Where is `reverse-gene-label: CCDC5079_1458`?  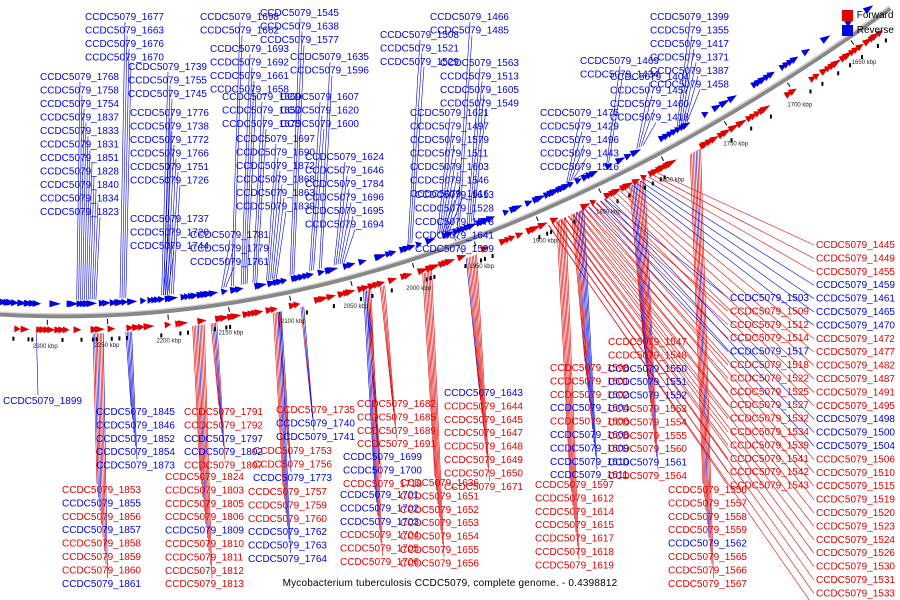 reverse-gene-label: CCDC5079_1458 is located at coordinates (689, 85).